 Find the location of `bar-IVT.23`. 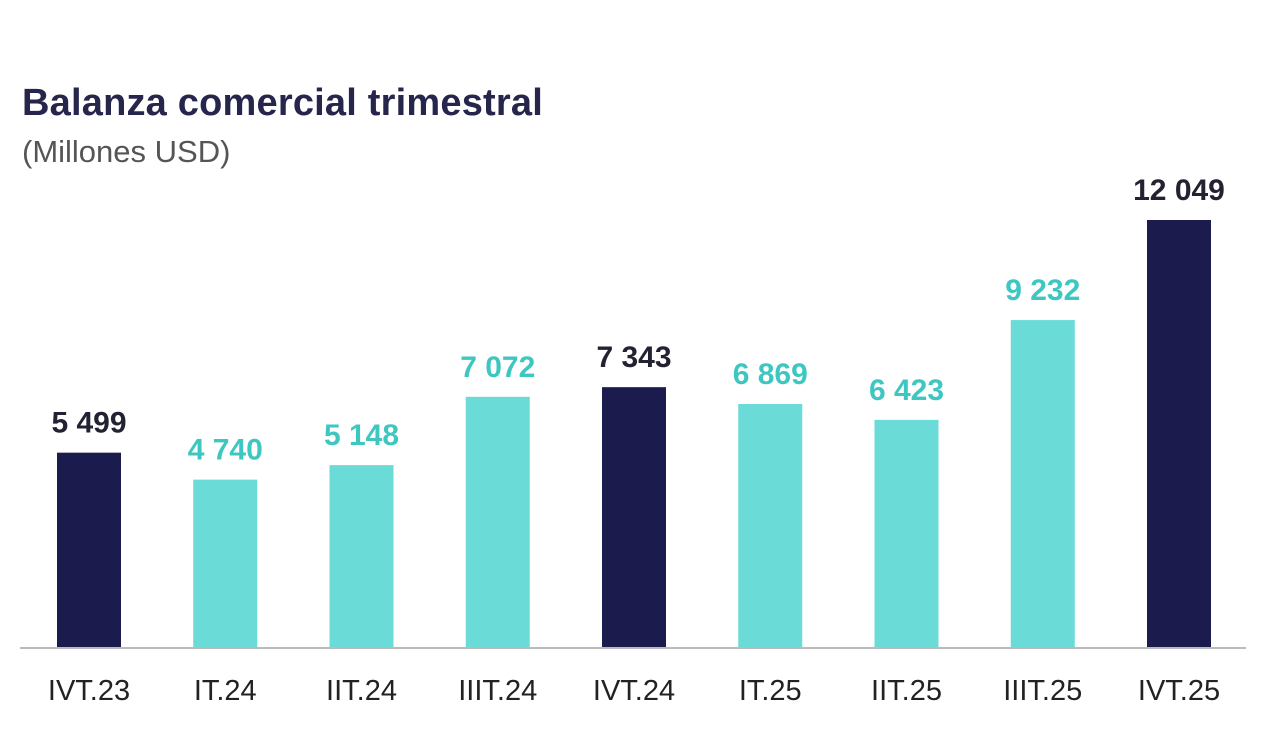

bar-IVT.23 is located at coordinates (89, 550).